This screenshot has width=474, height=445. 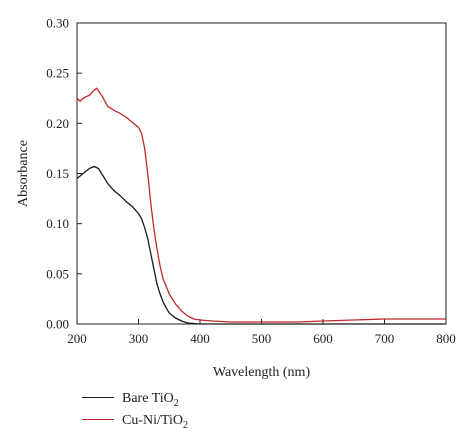 I want to click on x-tick-label: 400, so click(x=200, y=338).